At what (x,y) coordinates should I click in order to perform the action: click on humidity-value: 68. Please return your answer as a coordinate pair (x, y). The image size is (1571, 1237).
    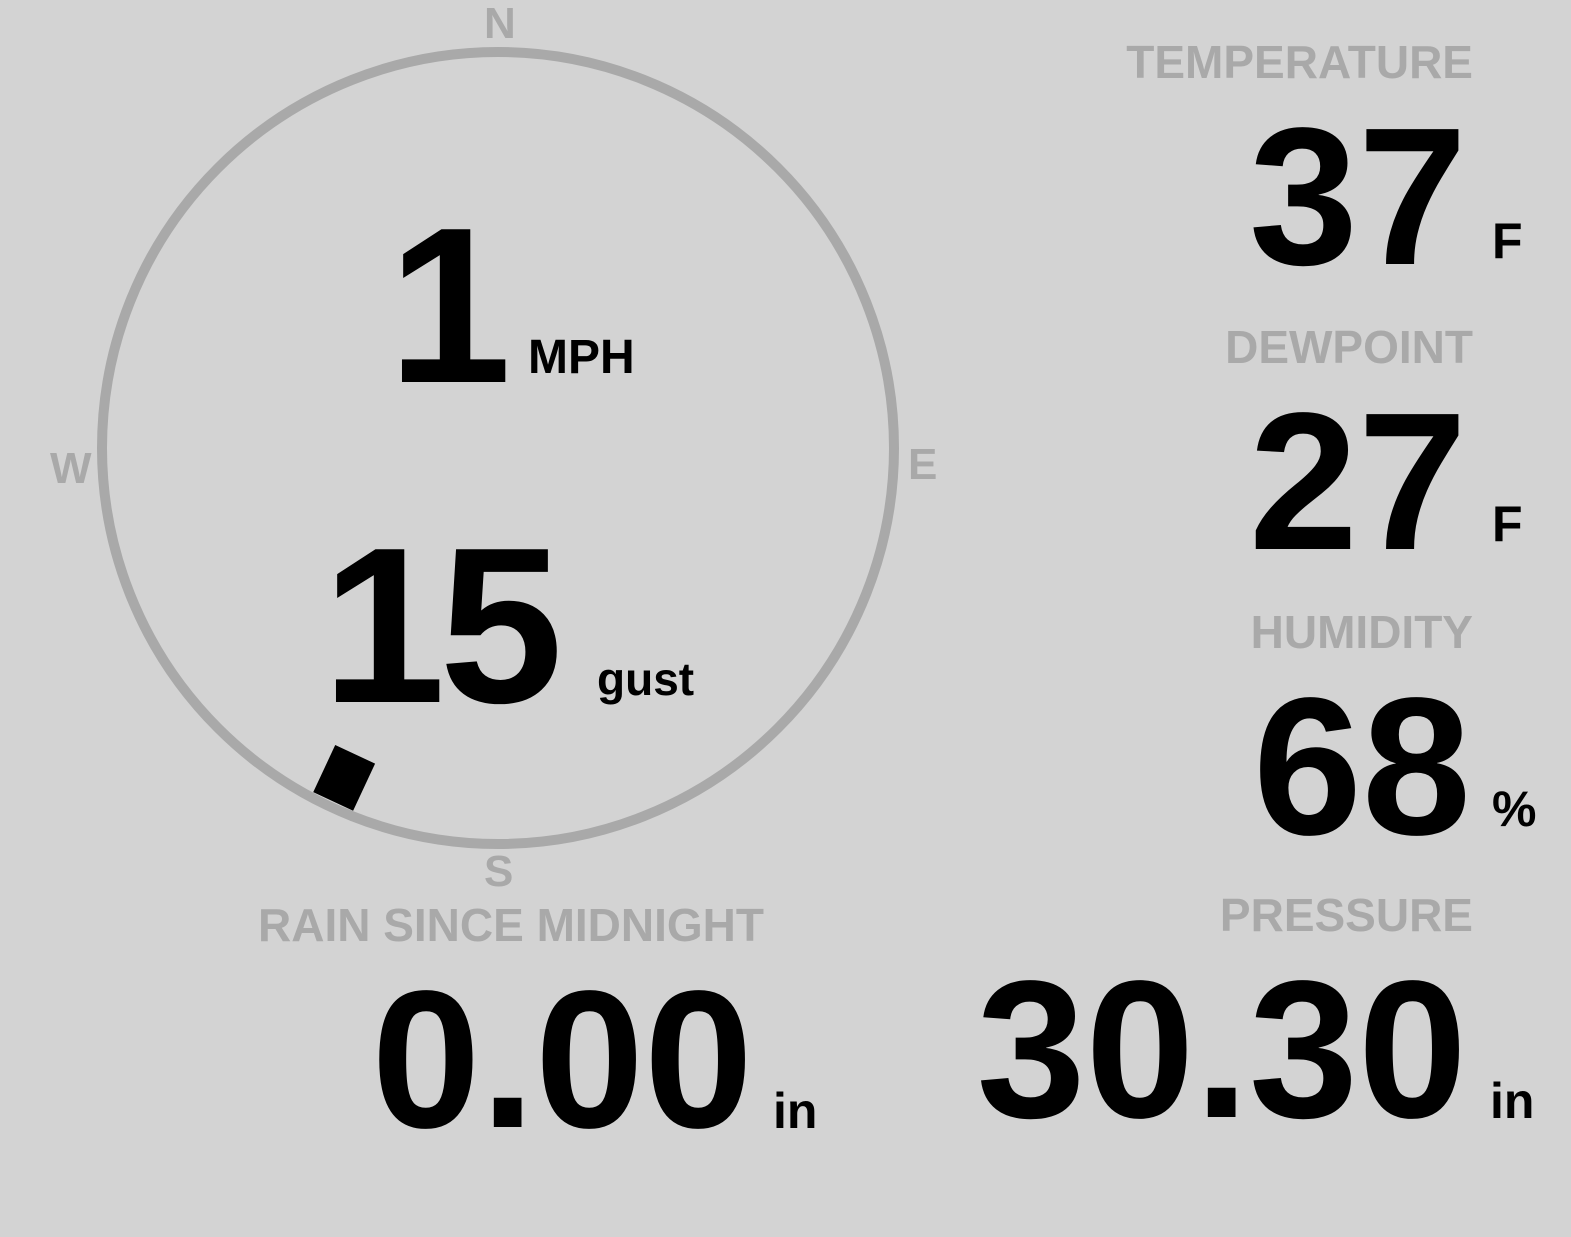
    Looking at the image, I should click on (1361, 766).